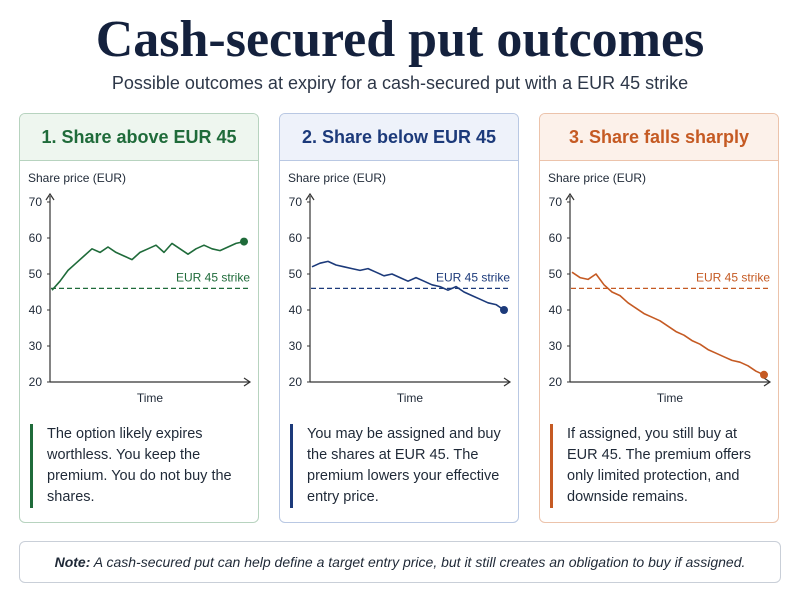 The width and height of the screenshot is (800, 600). I want to click on note-label: Note:, so click(72, 562).